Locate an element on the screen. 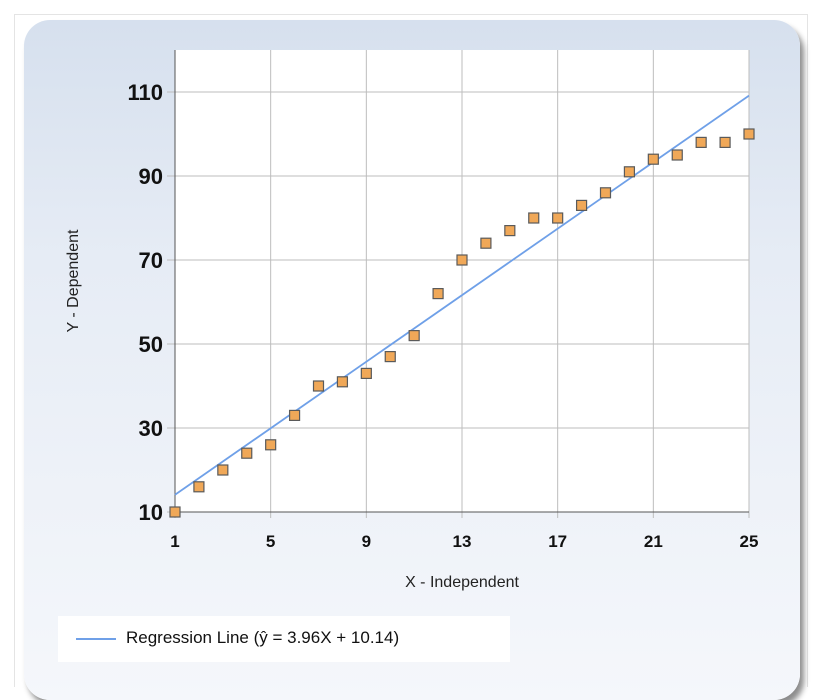 The image size is (820, 700). x-tick-label: 21 is located at coordinates (653, 541).